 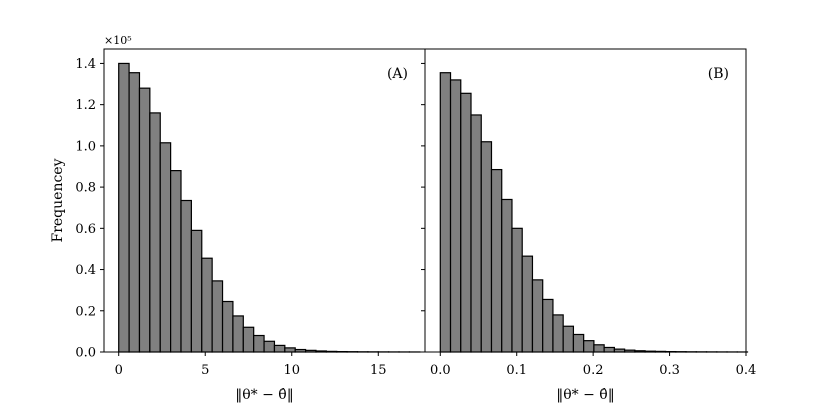 I want to click on panel-b-label: (B), so click(x=718, y=74).